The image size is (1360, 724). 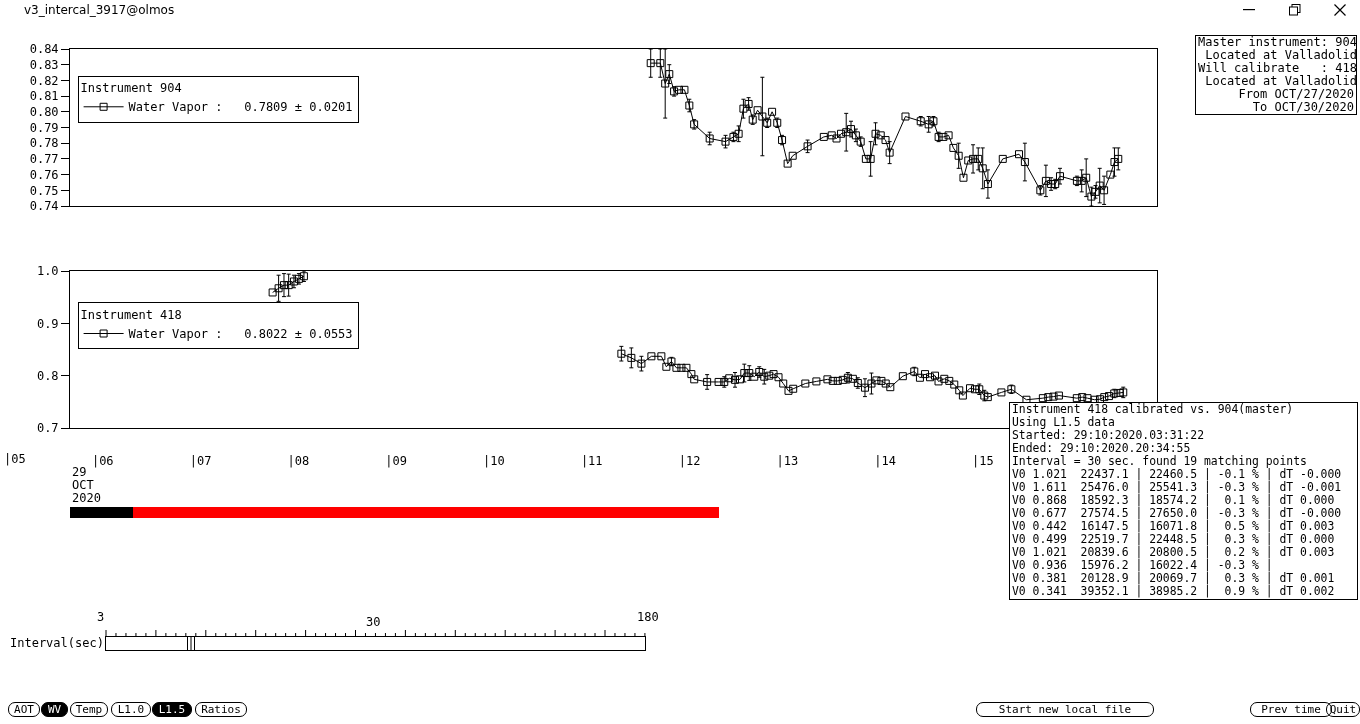 I want to click on x-tick-label: |09, so click(x=396, y=461).